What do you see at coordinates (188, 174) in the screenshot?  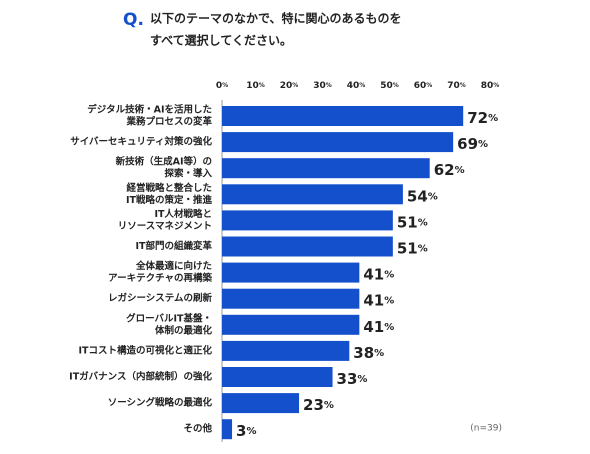 I see `category-label: 探索・導入` at bounding box center [188, 174].